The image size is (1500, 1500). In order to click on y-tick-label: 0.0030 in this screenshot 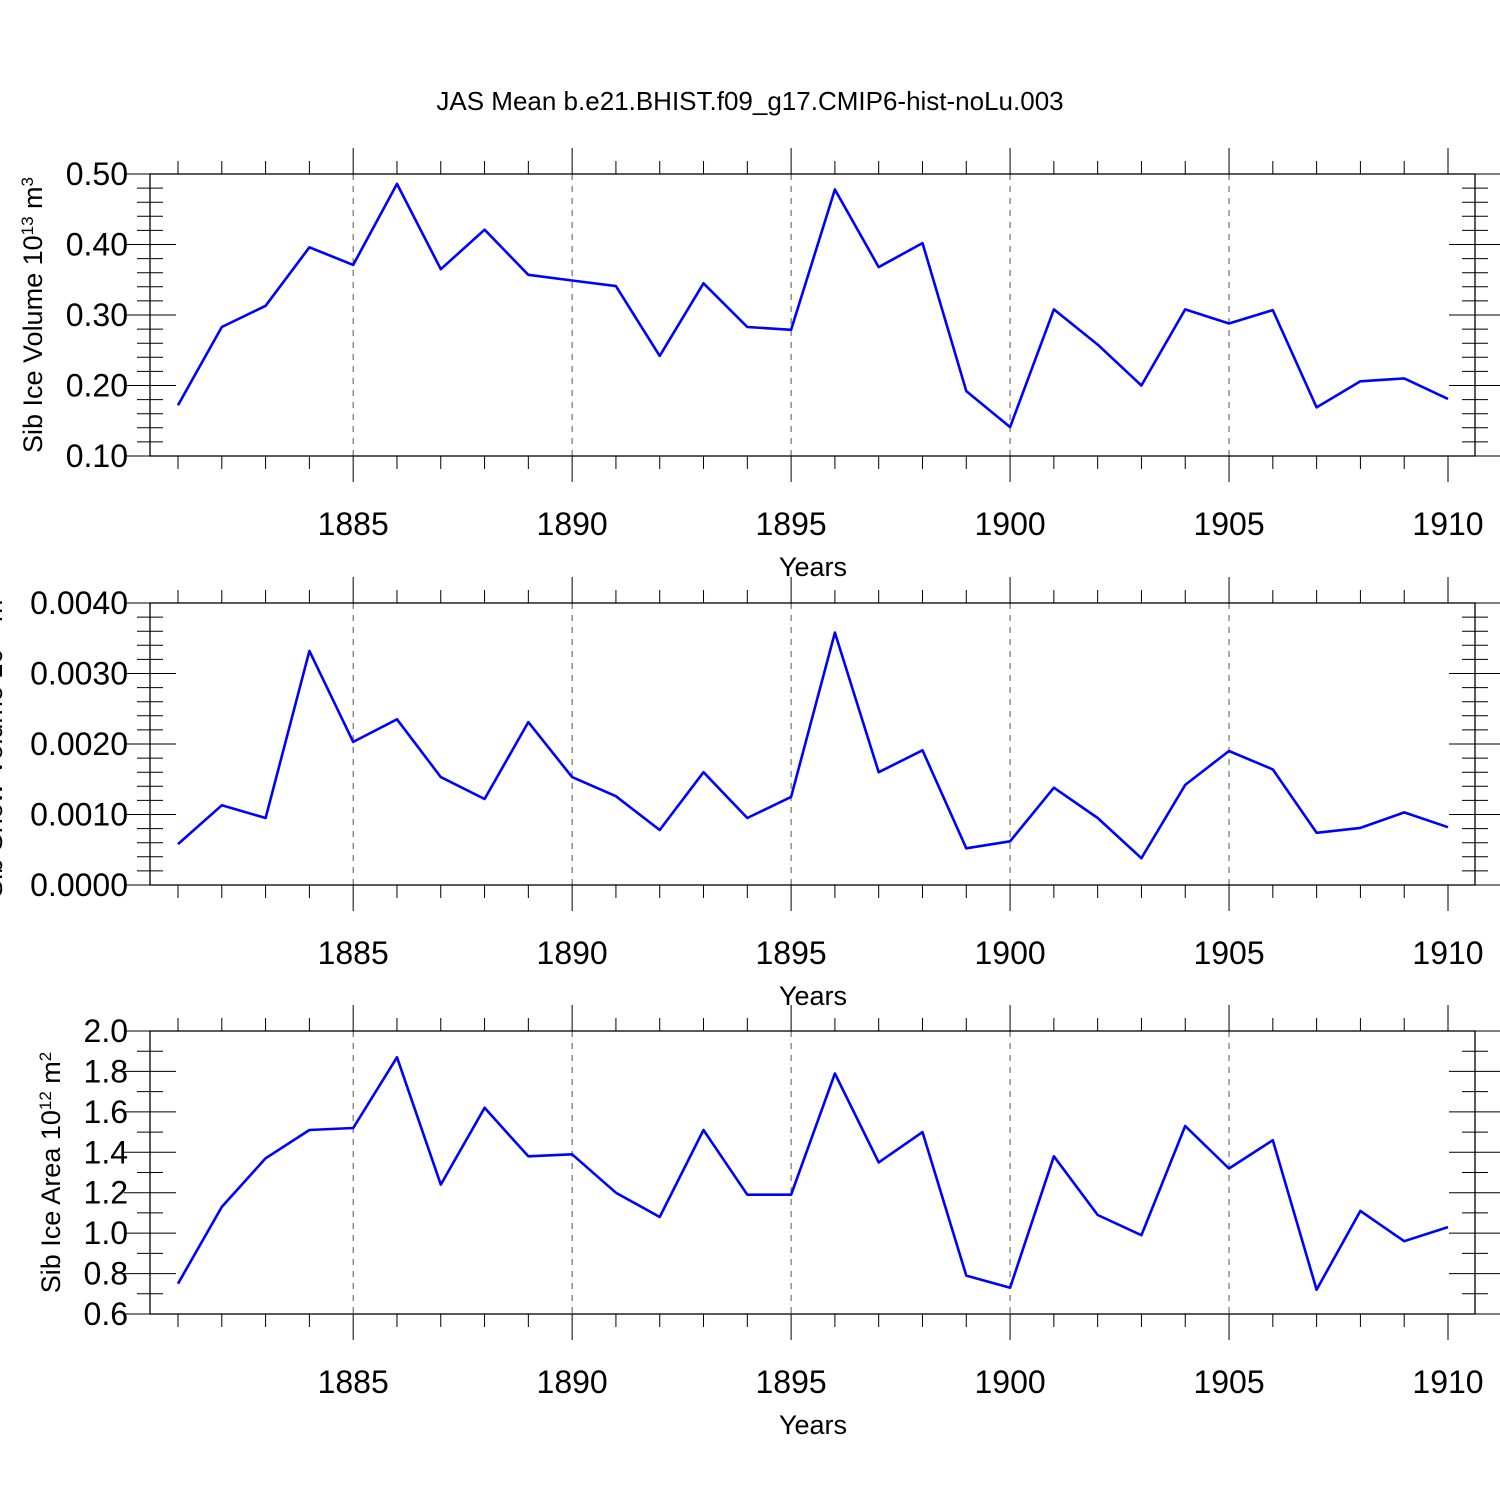, I will do `click(79, 674)`.